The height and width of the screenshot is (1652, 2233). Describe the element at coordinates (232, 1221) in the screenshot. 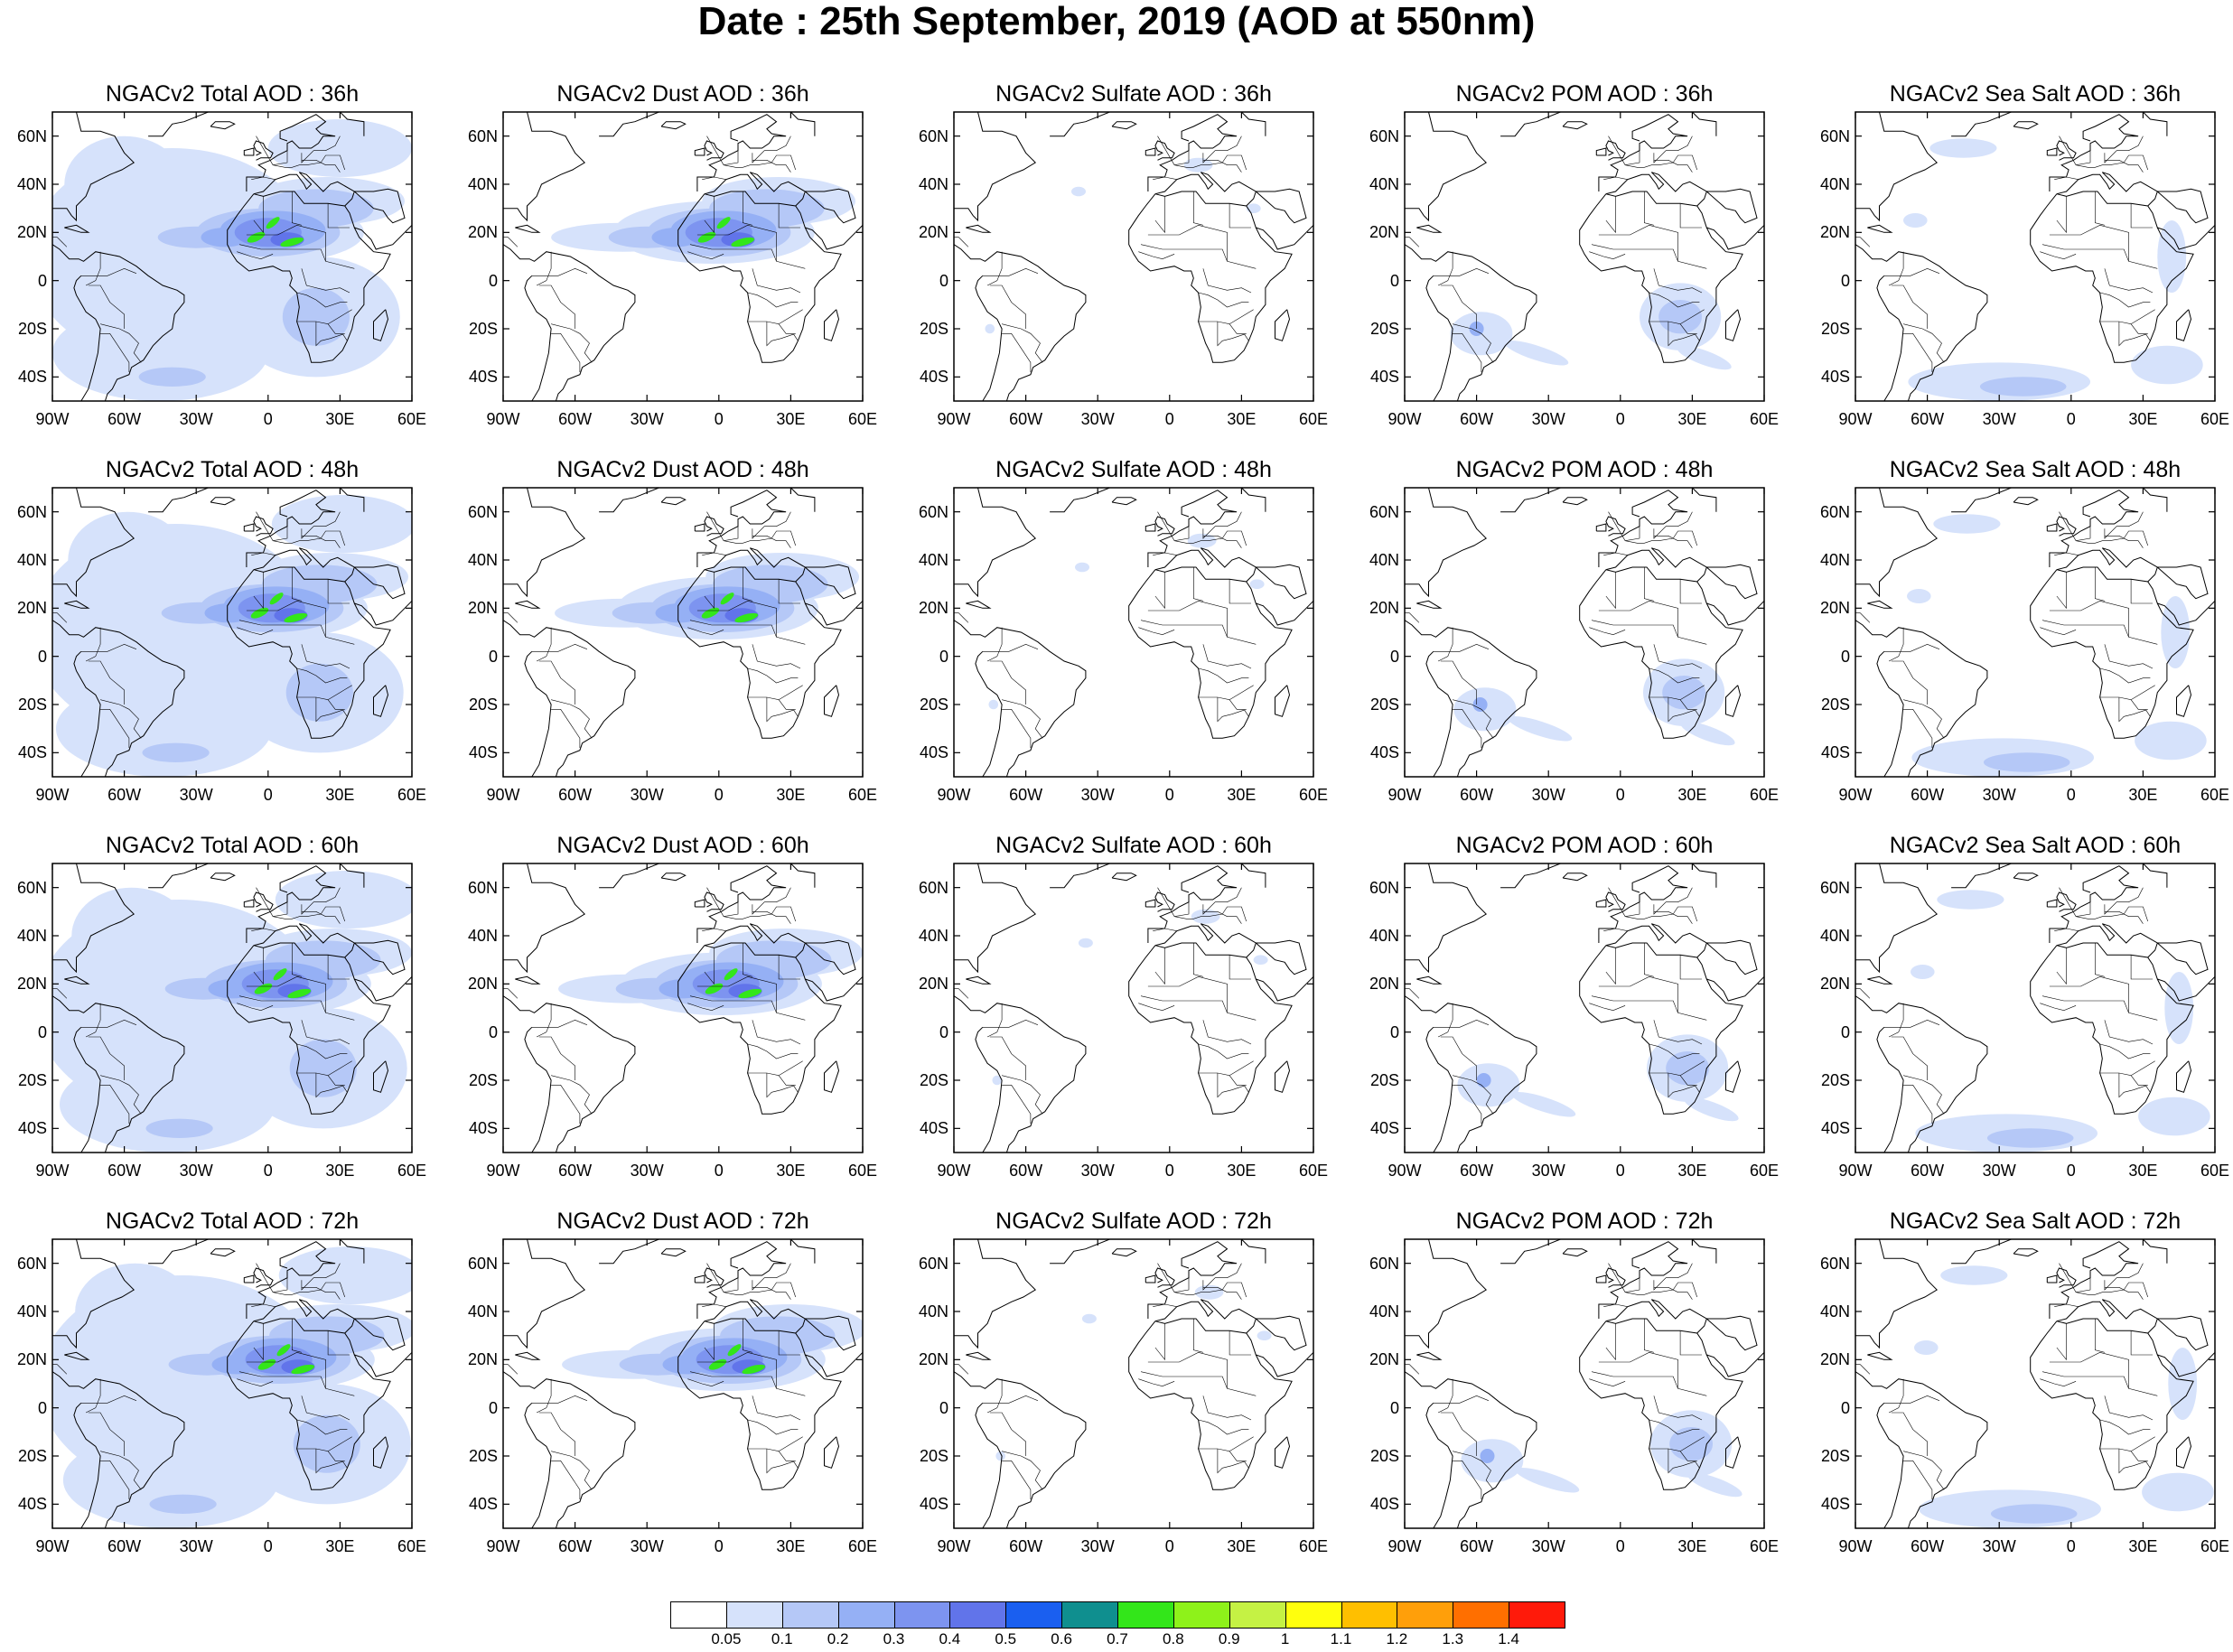

I see `panel-title: NGACv2 Total AOD : 72h` at that location.